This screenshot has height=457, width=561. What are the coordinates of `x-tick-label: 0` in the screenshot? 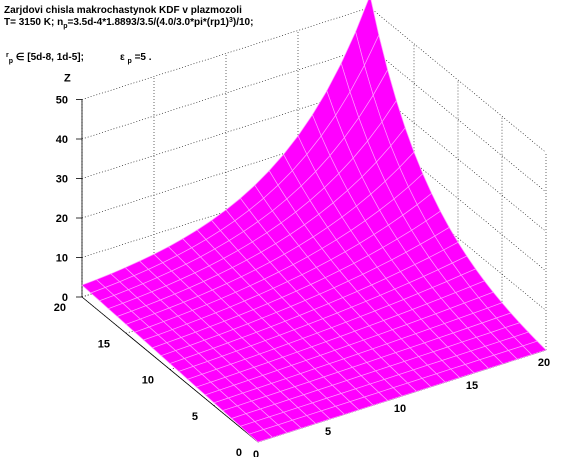 It's located at (256, 453).